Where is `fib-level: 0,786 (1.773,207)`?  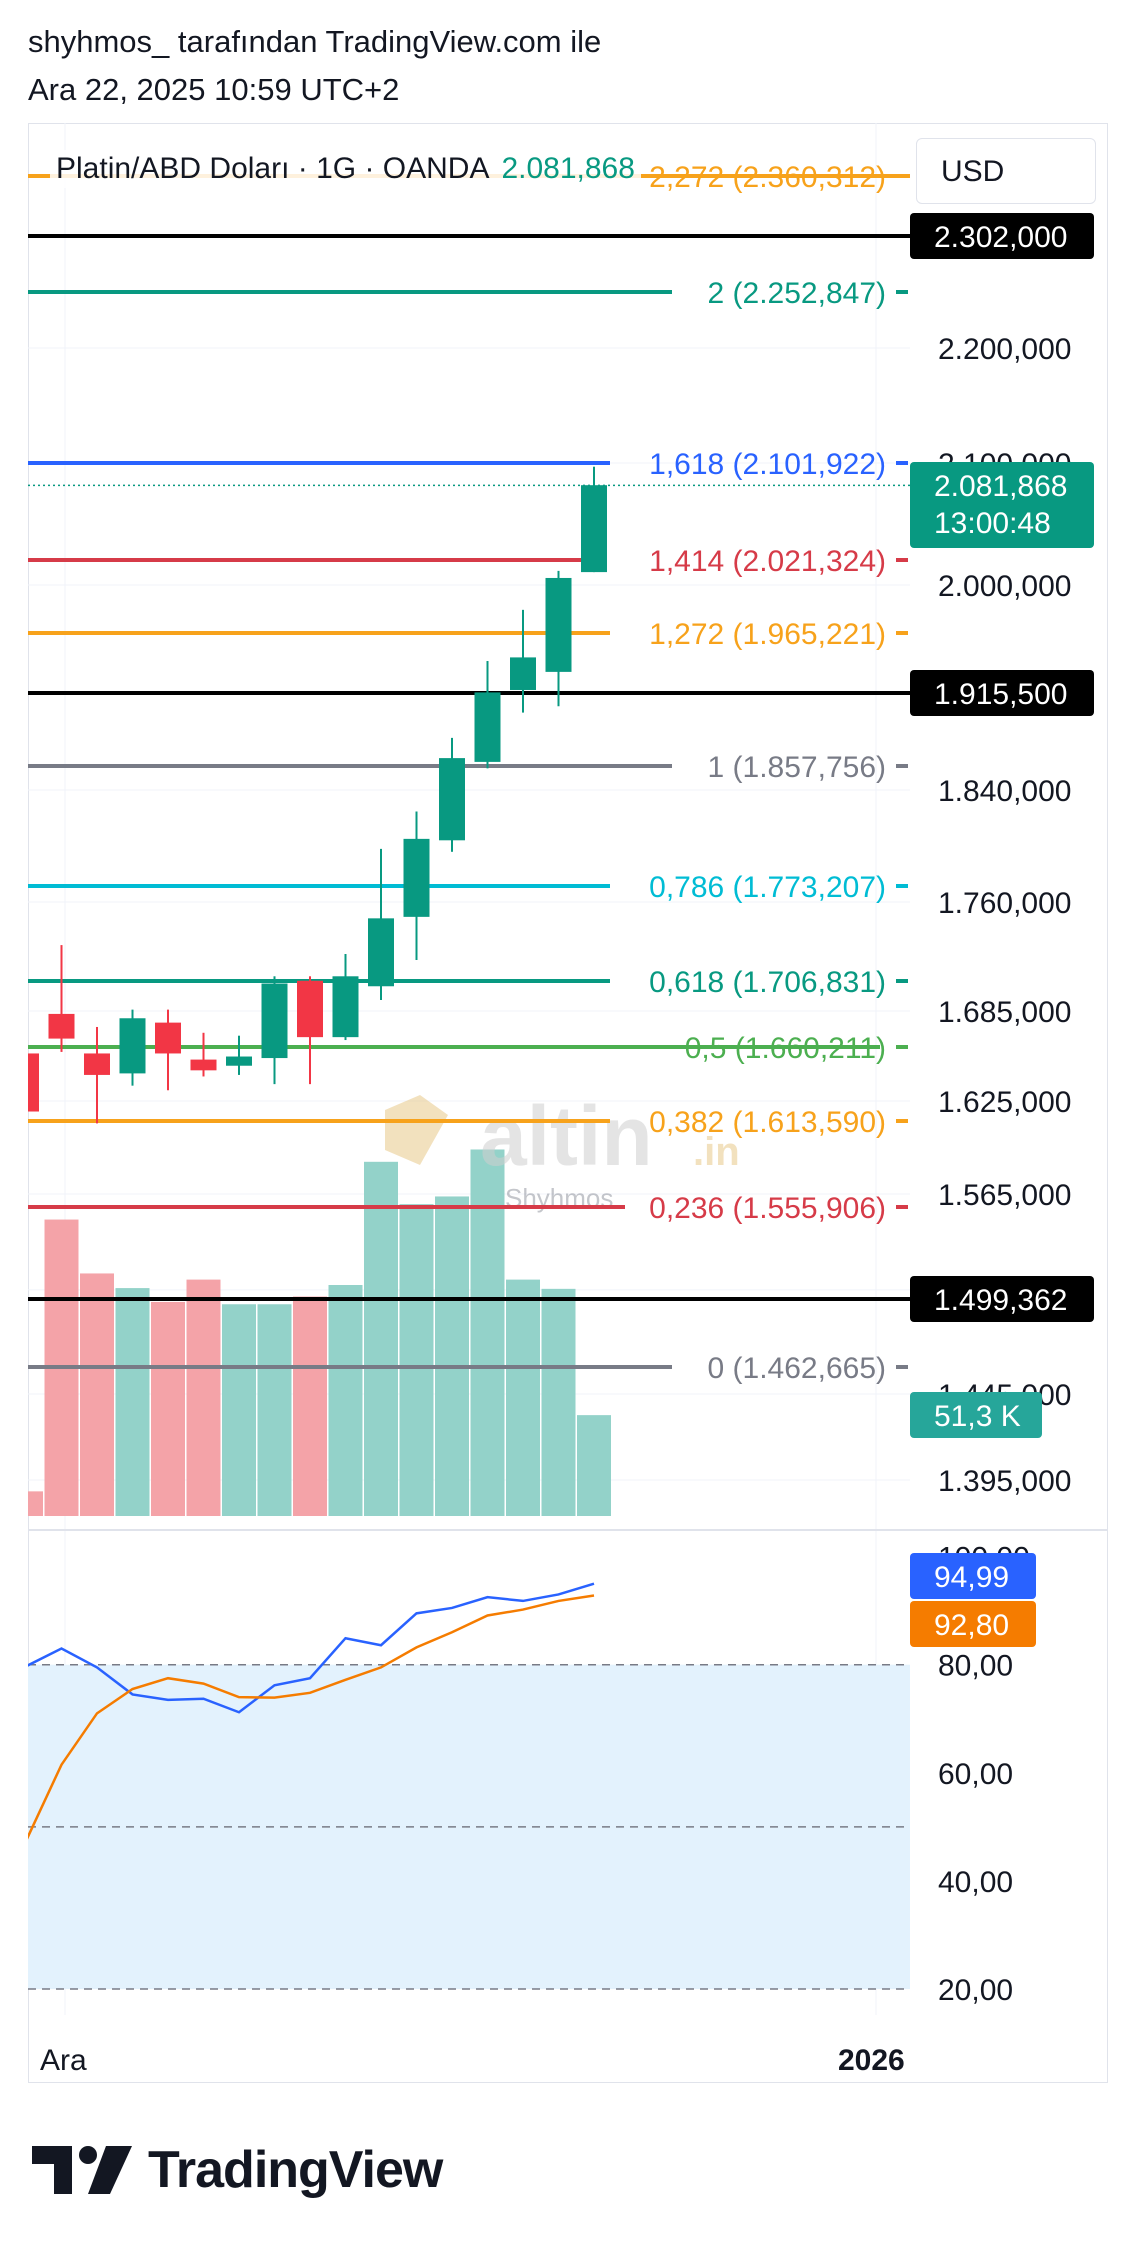
fib-level: 0,786 (1.773,207) is located at coordinates (468, 887).